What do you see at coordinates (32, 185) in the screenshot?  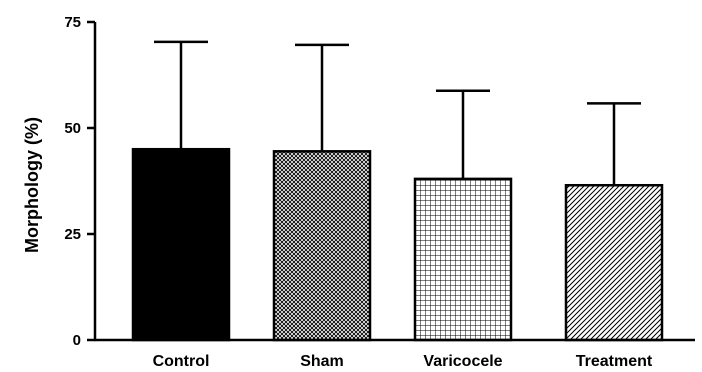 I see `y-axis-title: Morphology (%)` at bounding box center [32, 185].